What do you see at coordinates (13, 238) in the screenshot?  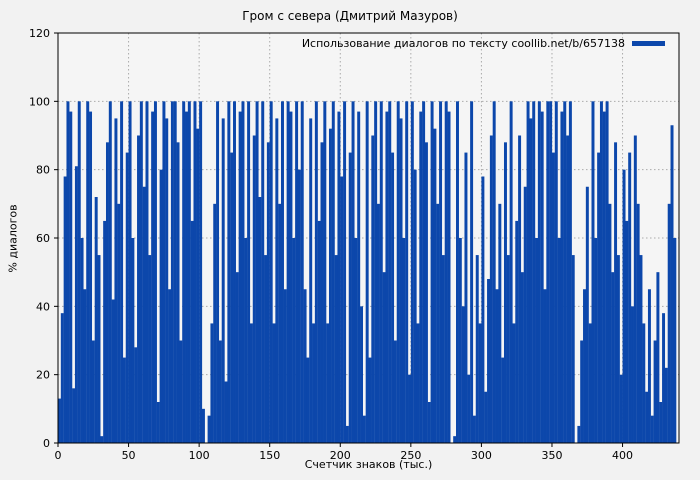 I see `y-axis-label: % диалогов` at bounding box center [13, 238].